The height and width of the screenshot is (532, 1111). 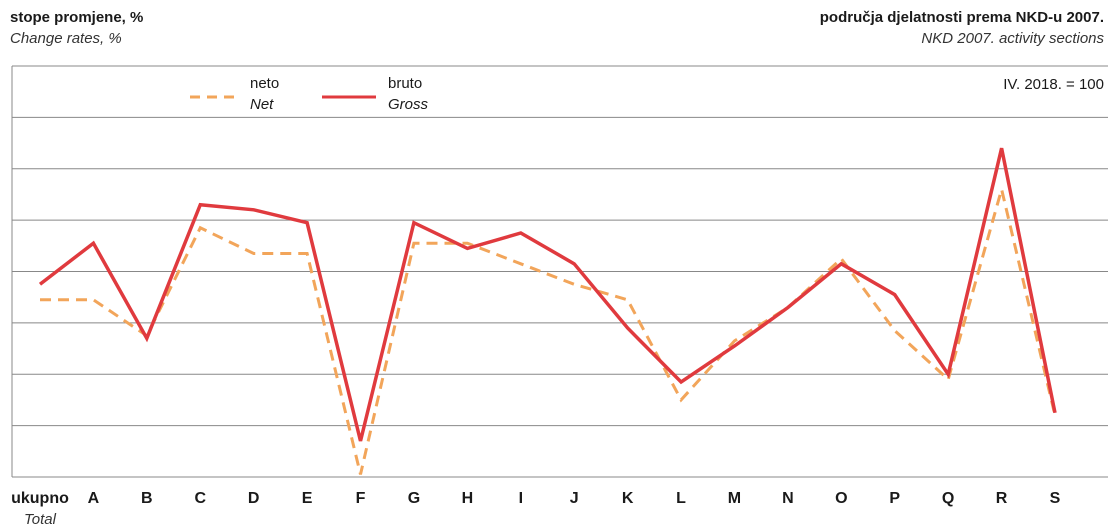 I want to click on x-tick-label: ukupno, so click(x=40, y=498).